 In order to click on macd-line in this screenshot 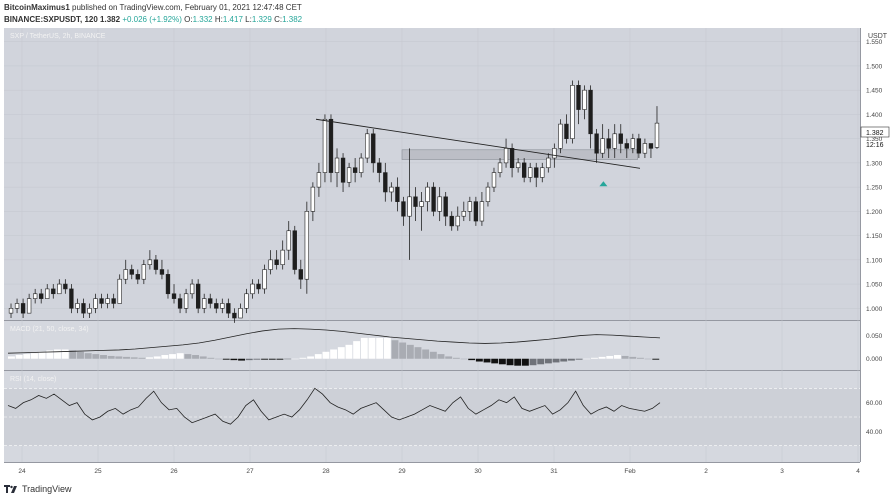, I will do `click(334, 341)`.